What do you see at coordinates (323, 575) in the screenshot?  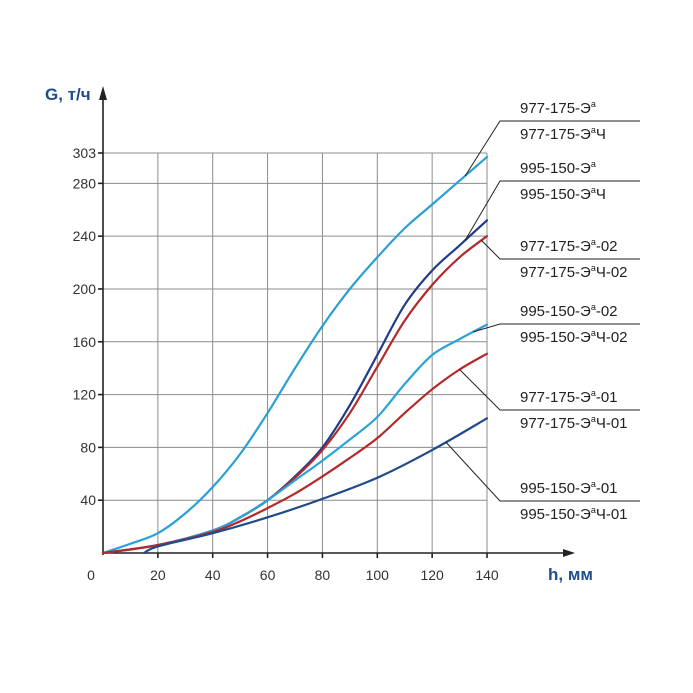 I see `x-tick-label-80: 80` at bounding box center [323, 575].